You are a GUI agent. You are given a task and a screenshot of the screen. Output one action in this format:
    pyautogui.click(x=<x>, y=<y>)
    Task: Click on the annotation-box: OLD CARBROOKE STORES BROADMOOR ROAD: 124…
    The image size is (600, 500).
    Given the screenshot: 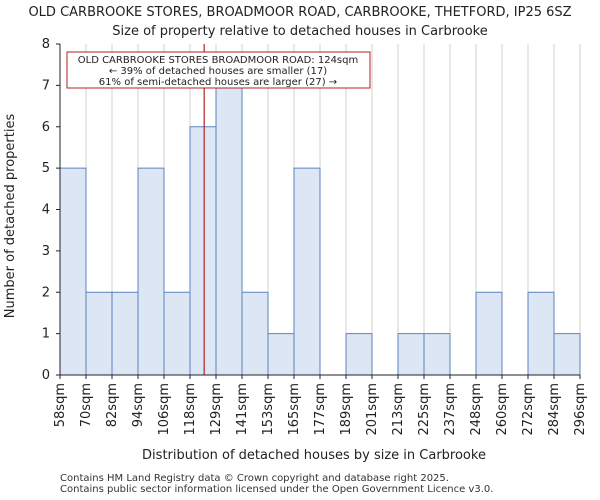 What is the action you would take?
    pyautogui.click(x=218, y=70)
    